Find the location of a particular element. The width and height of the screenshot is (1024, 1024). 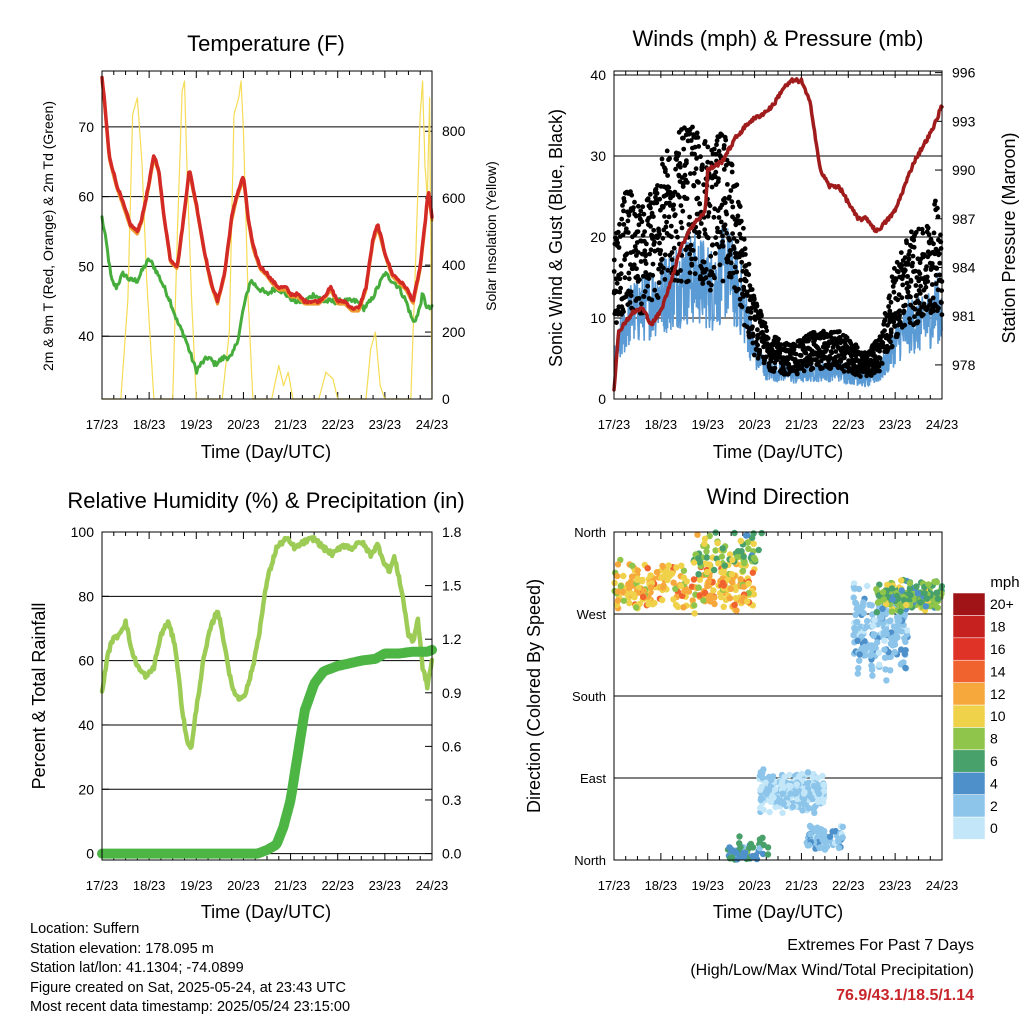

speed-legend-label: 18 is located at coordinates (998, 627).